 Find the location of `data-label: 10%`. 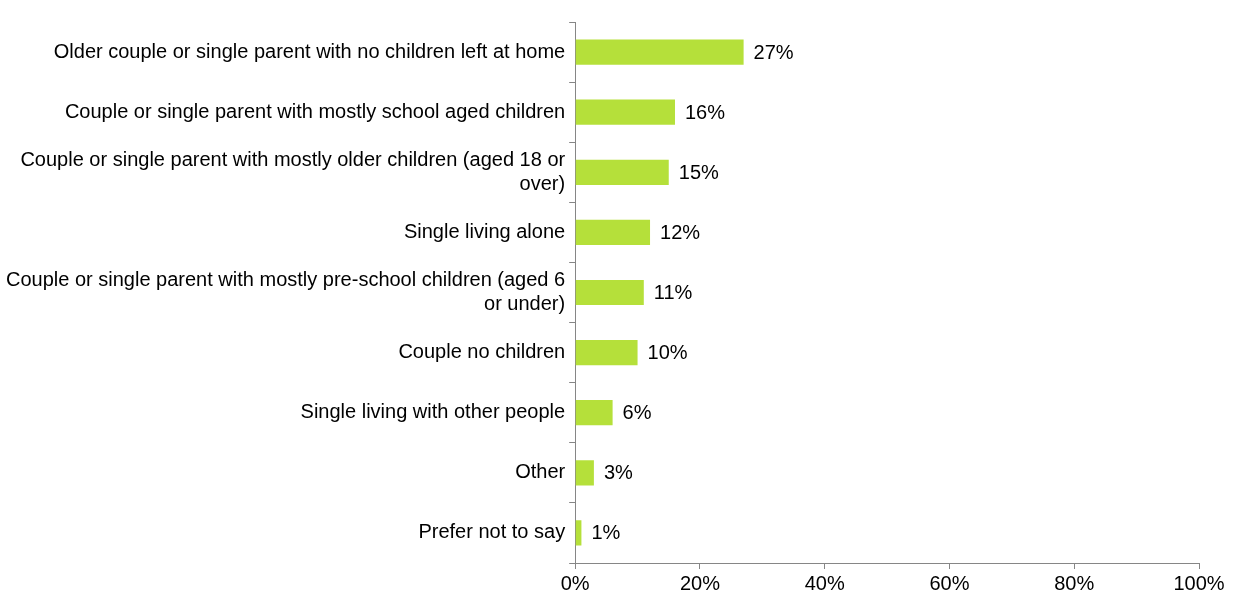

data-label: 10% is located at coordinates (667, 352).